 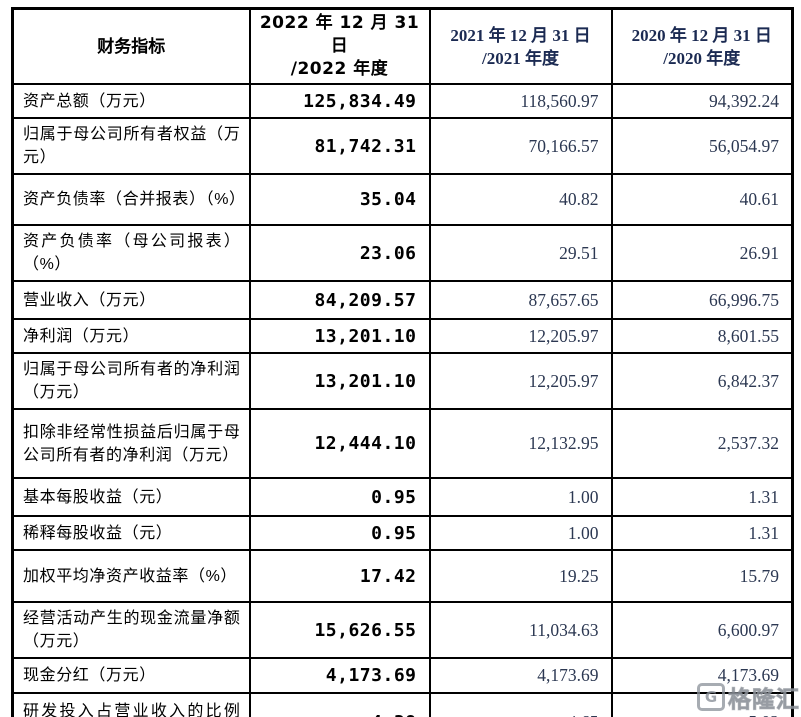 What do you see at coordinates (702, 146) in the screenshot?
I see `value-2020: 56,054.97` at bounding box center [702, 146].